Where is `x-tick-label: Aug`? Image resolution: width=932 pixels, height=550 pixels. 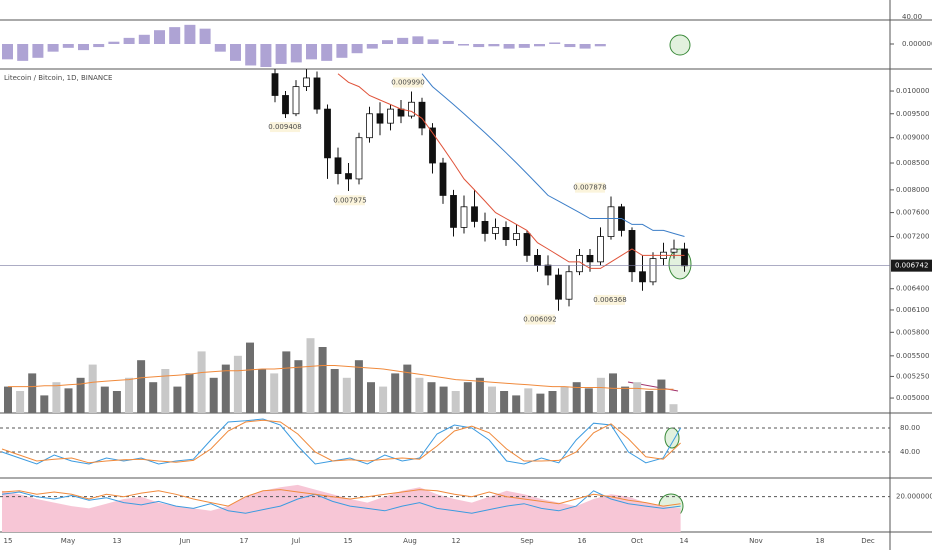
x-tick-label: Aug is located at coordinates (410, 541).